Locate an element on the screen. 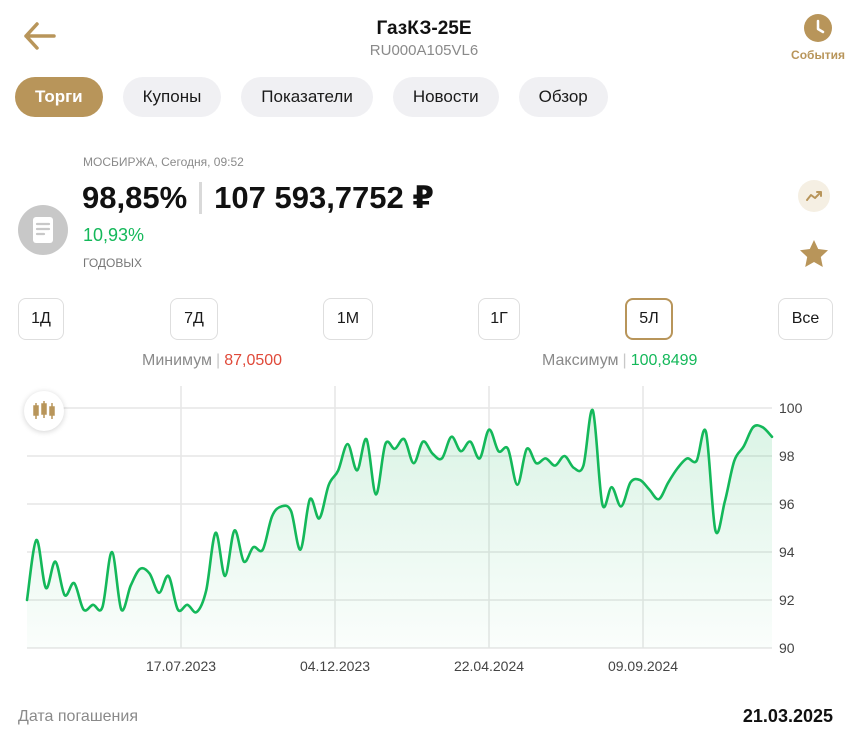  yield-label: ГОДОВЫХ is located at coordinates (112, 263).